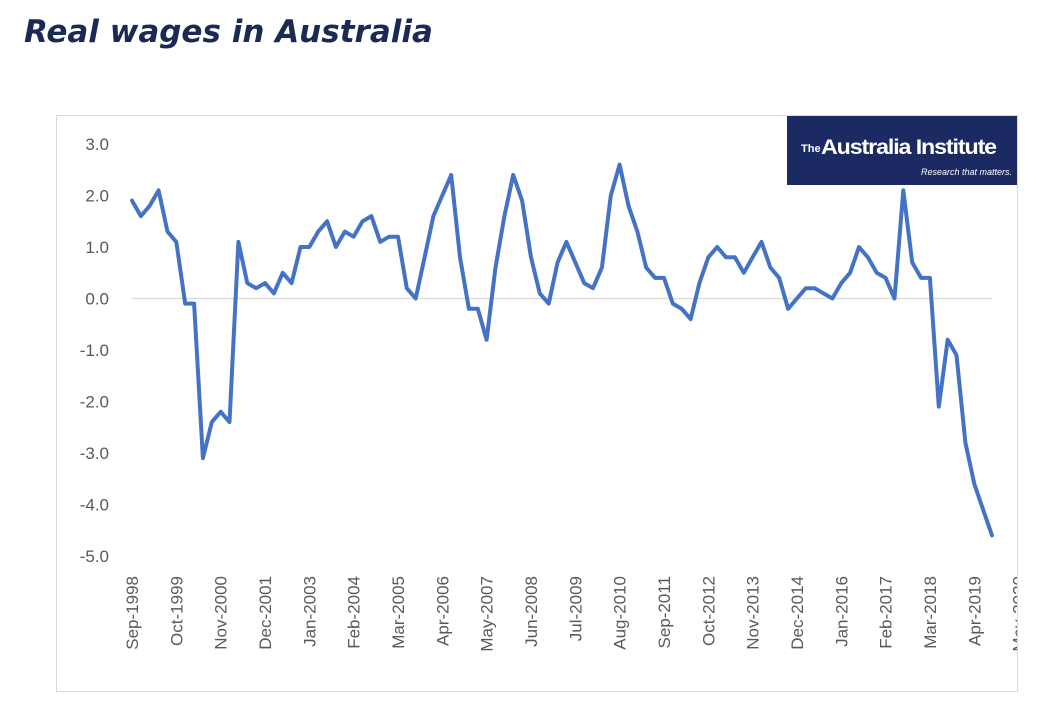 The height and width of the screenshot is (722, 1042). What do you see at coordinates (94, 453) in the screenshot?
I see `y-tick-label: -3.0` at bounding box center [94, 453].